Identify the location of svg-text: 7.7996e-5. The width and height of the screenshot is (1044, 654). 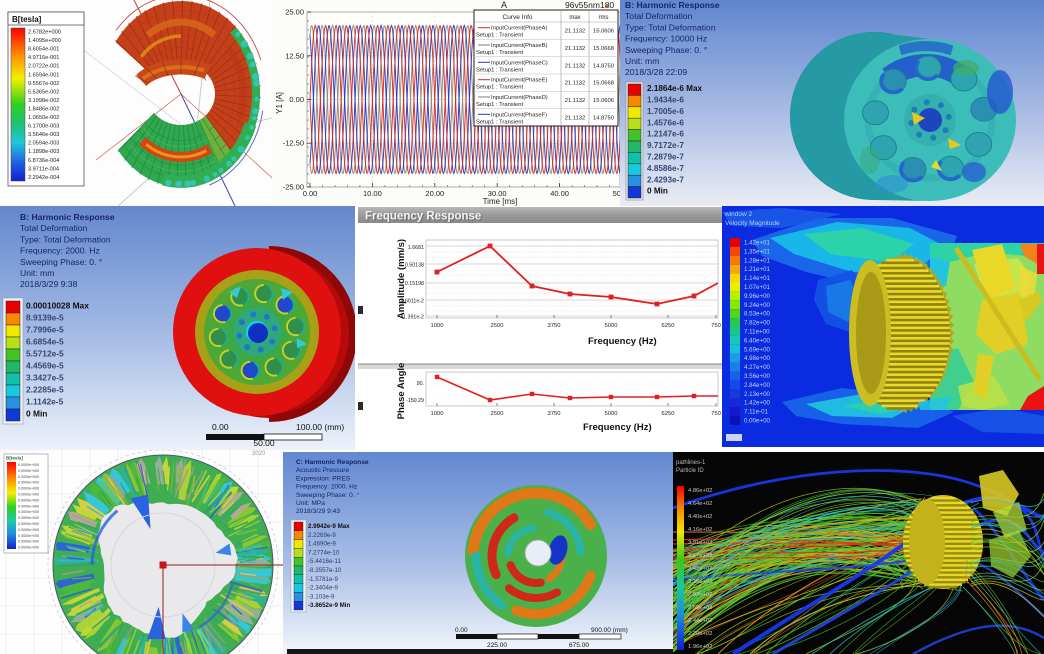
(45, 329).